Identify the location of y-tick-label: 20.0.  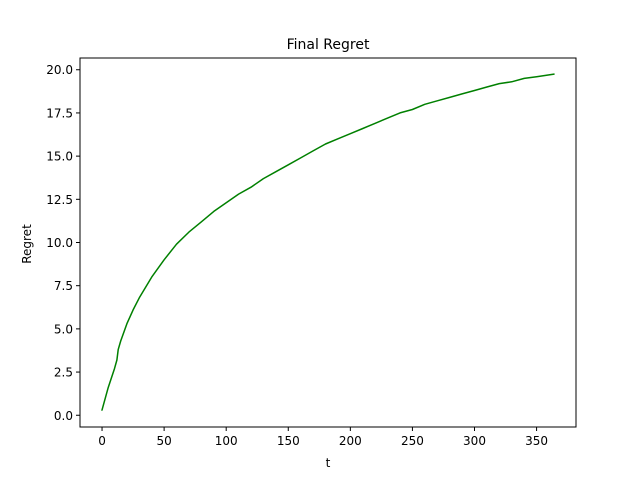
(59, 70).